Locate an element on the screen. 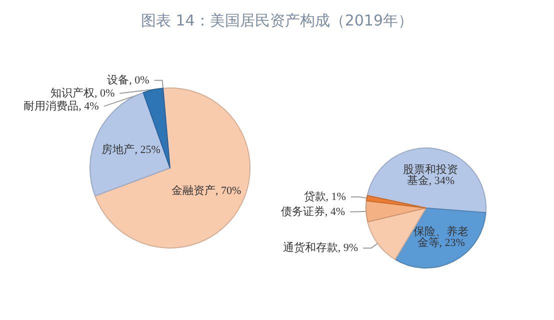 Image resolution: width=554 pixels, height=320 pixels. slice-label: 金融资产, 70% is located at coordinates (207, 190).